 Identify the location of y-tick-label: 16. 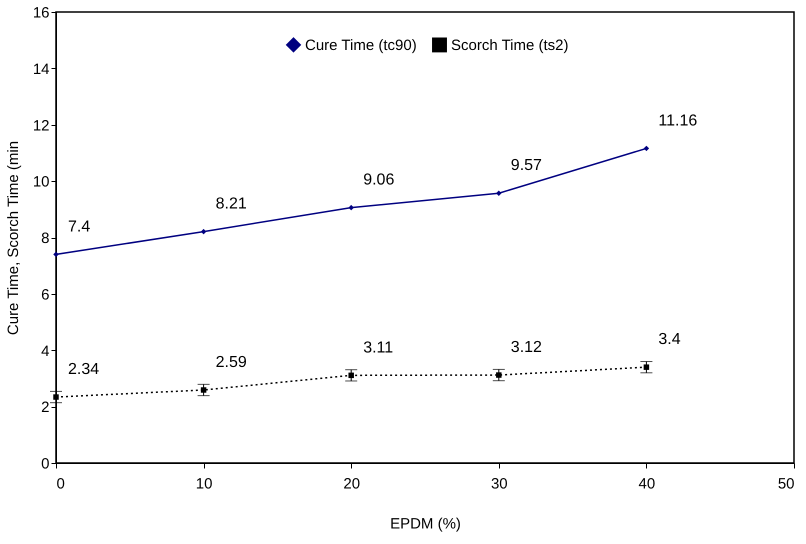
(41, 13).